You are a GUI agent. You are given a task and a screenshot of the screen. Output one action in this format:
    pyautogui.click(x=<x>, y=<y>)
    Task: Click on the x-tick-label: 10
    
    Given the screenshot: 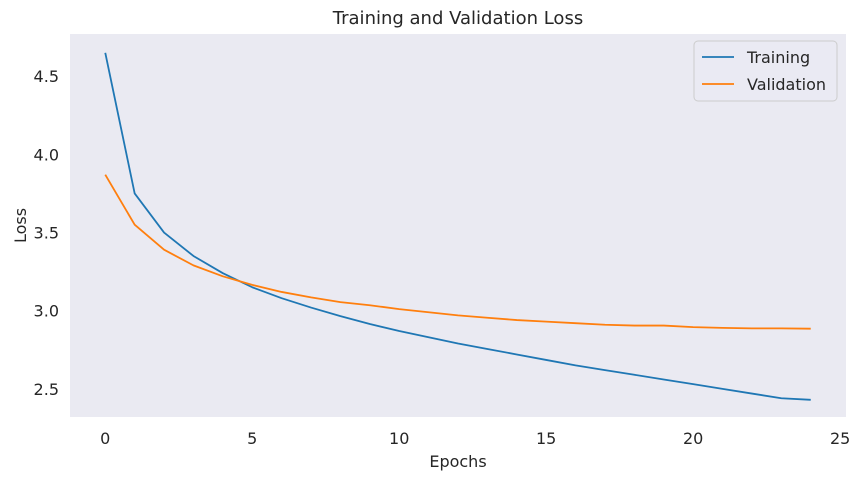 What is the action you would take?
    pyautogui.click(x=399, y=438)
    